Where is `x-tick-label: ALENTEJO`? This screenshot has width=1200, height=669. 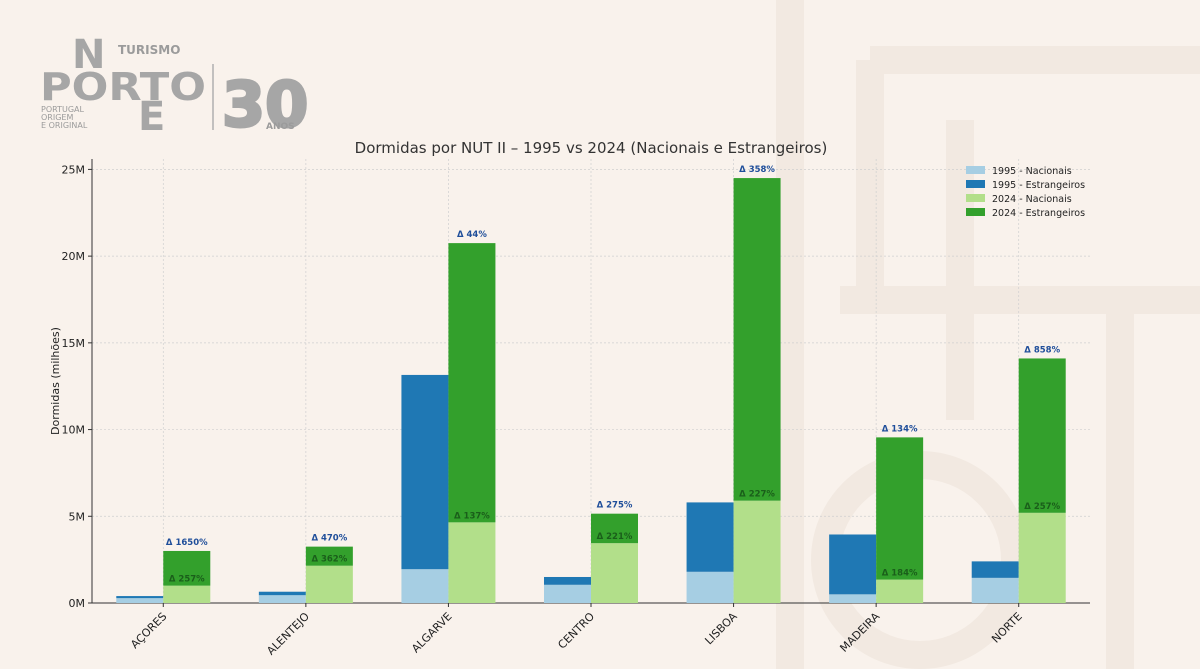 x-tick-label: ALENTEJO is located at coordinates (288, 634).